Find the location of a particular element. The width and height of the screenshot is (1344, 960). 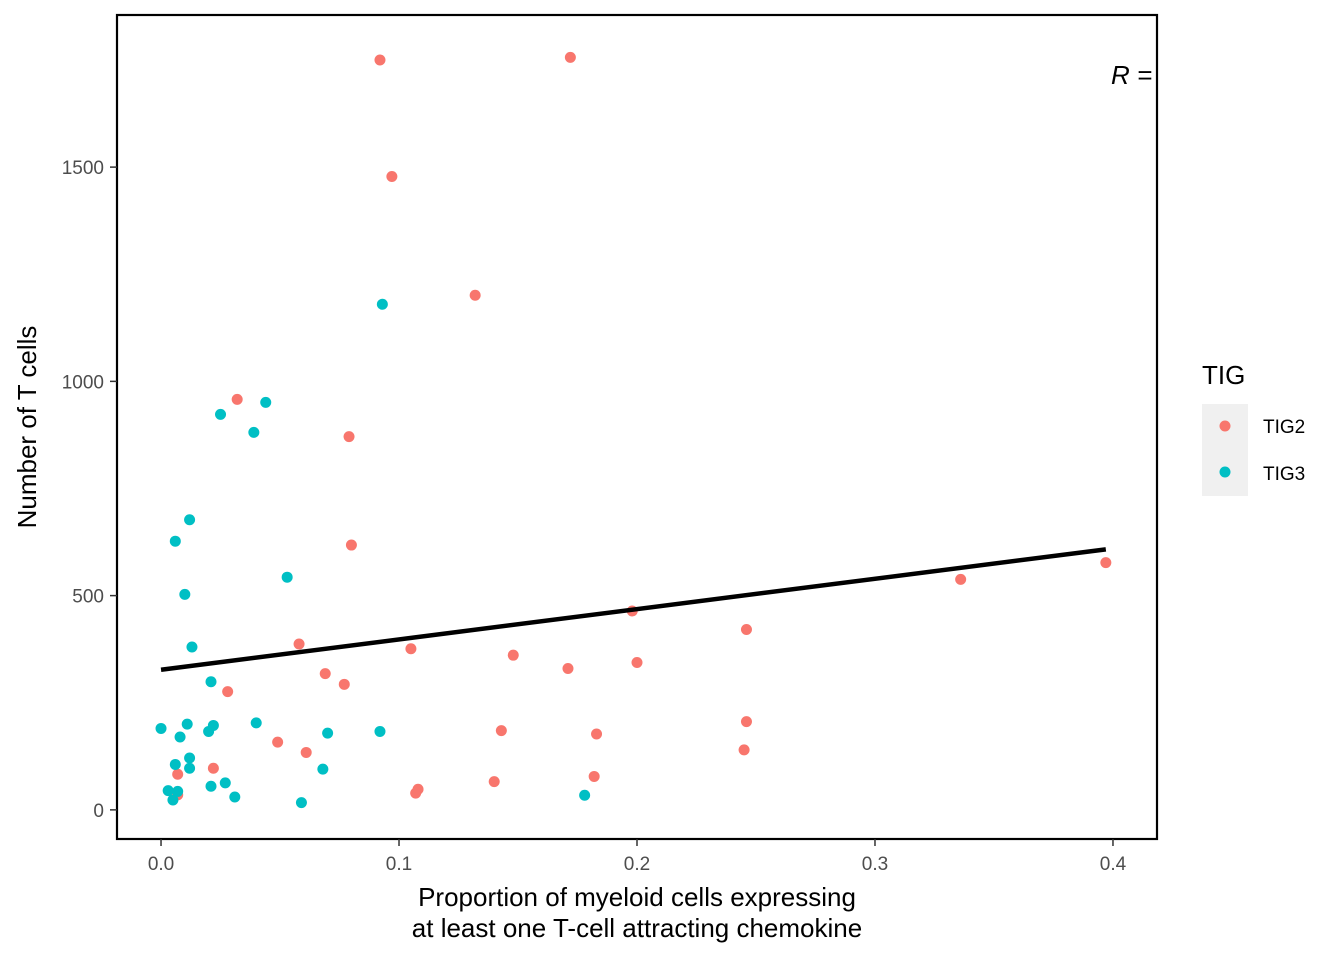

legend-label-tig2: TIG2 is located at coordinates (1284, 427).